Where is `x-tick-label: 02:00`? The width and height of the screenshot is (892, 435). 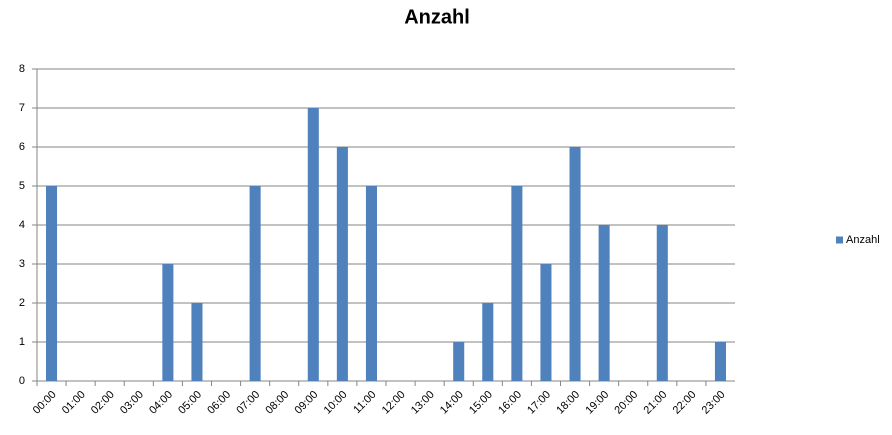 x-tick-label: 02:00 is located at coordinates (103, 403).